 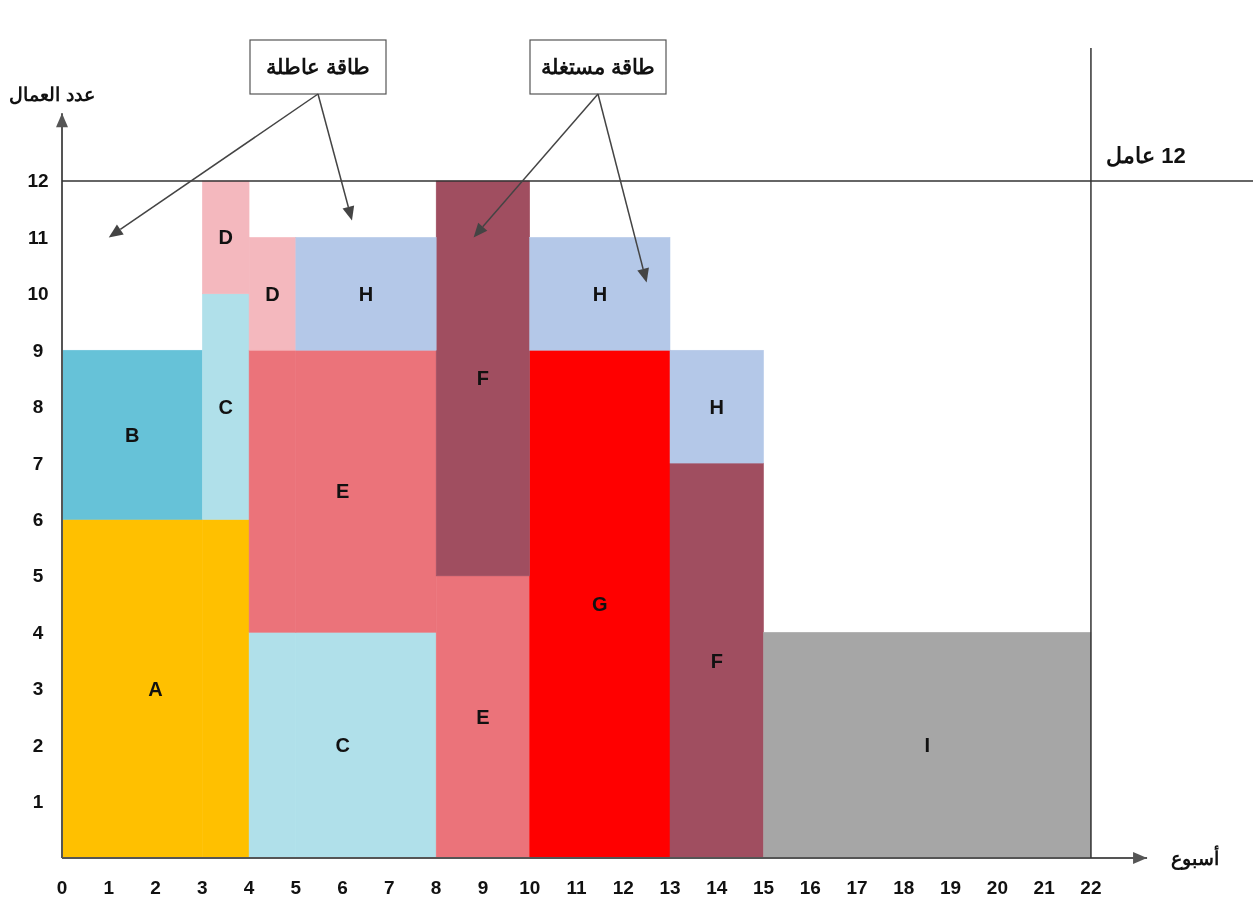 What do you see at coordinates (670, 887) in the screenshot?
I see `x-tick-label: 13` at bounding box center [670, 887].